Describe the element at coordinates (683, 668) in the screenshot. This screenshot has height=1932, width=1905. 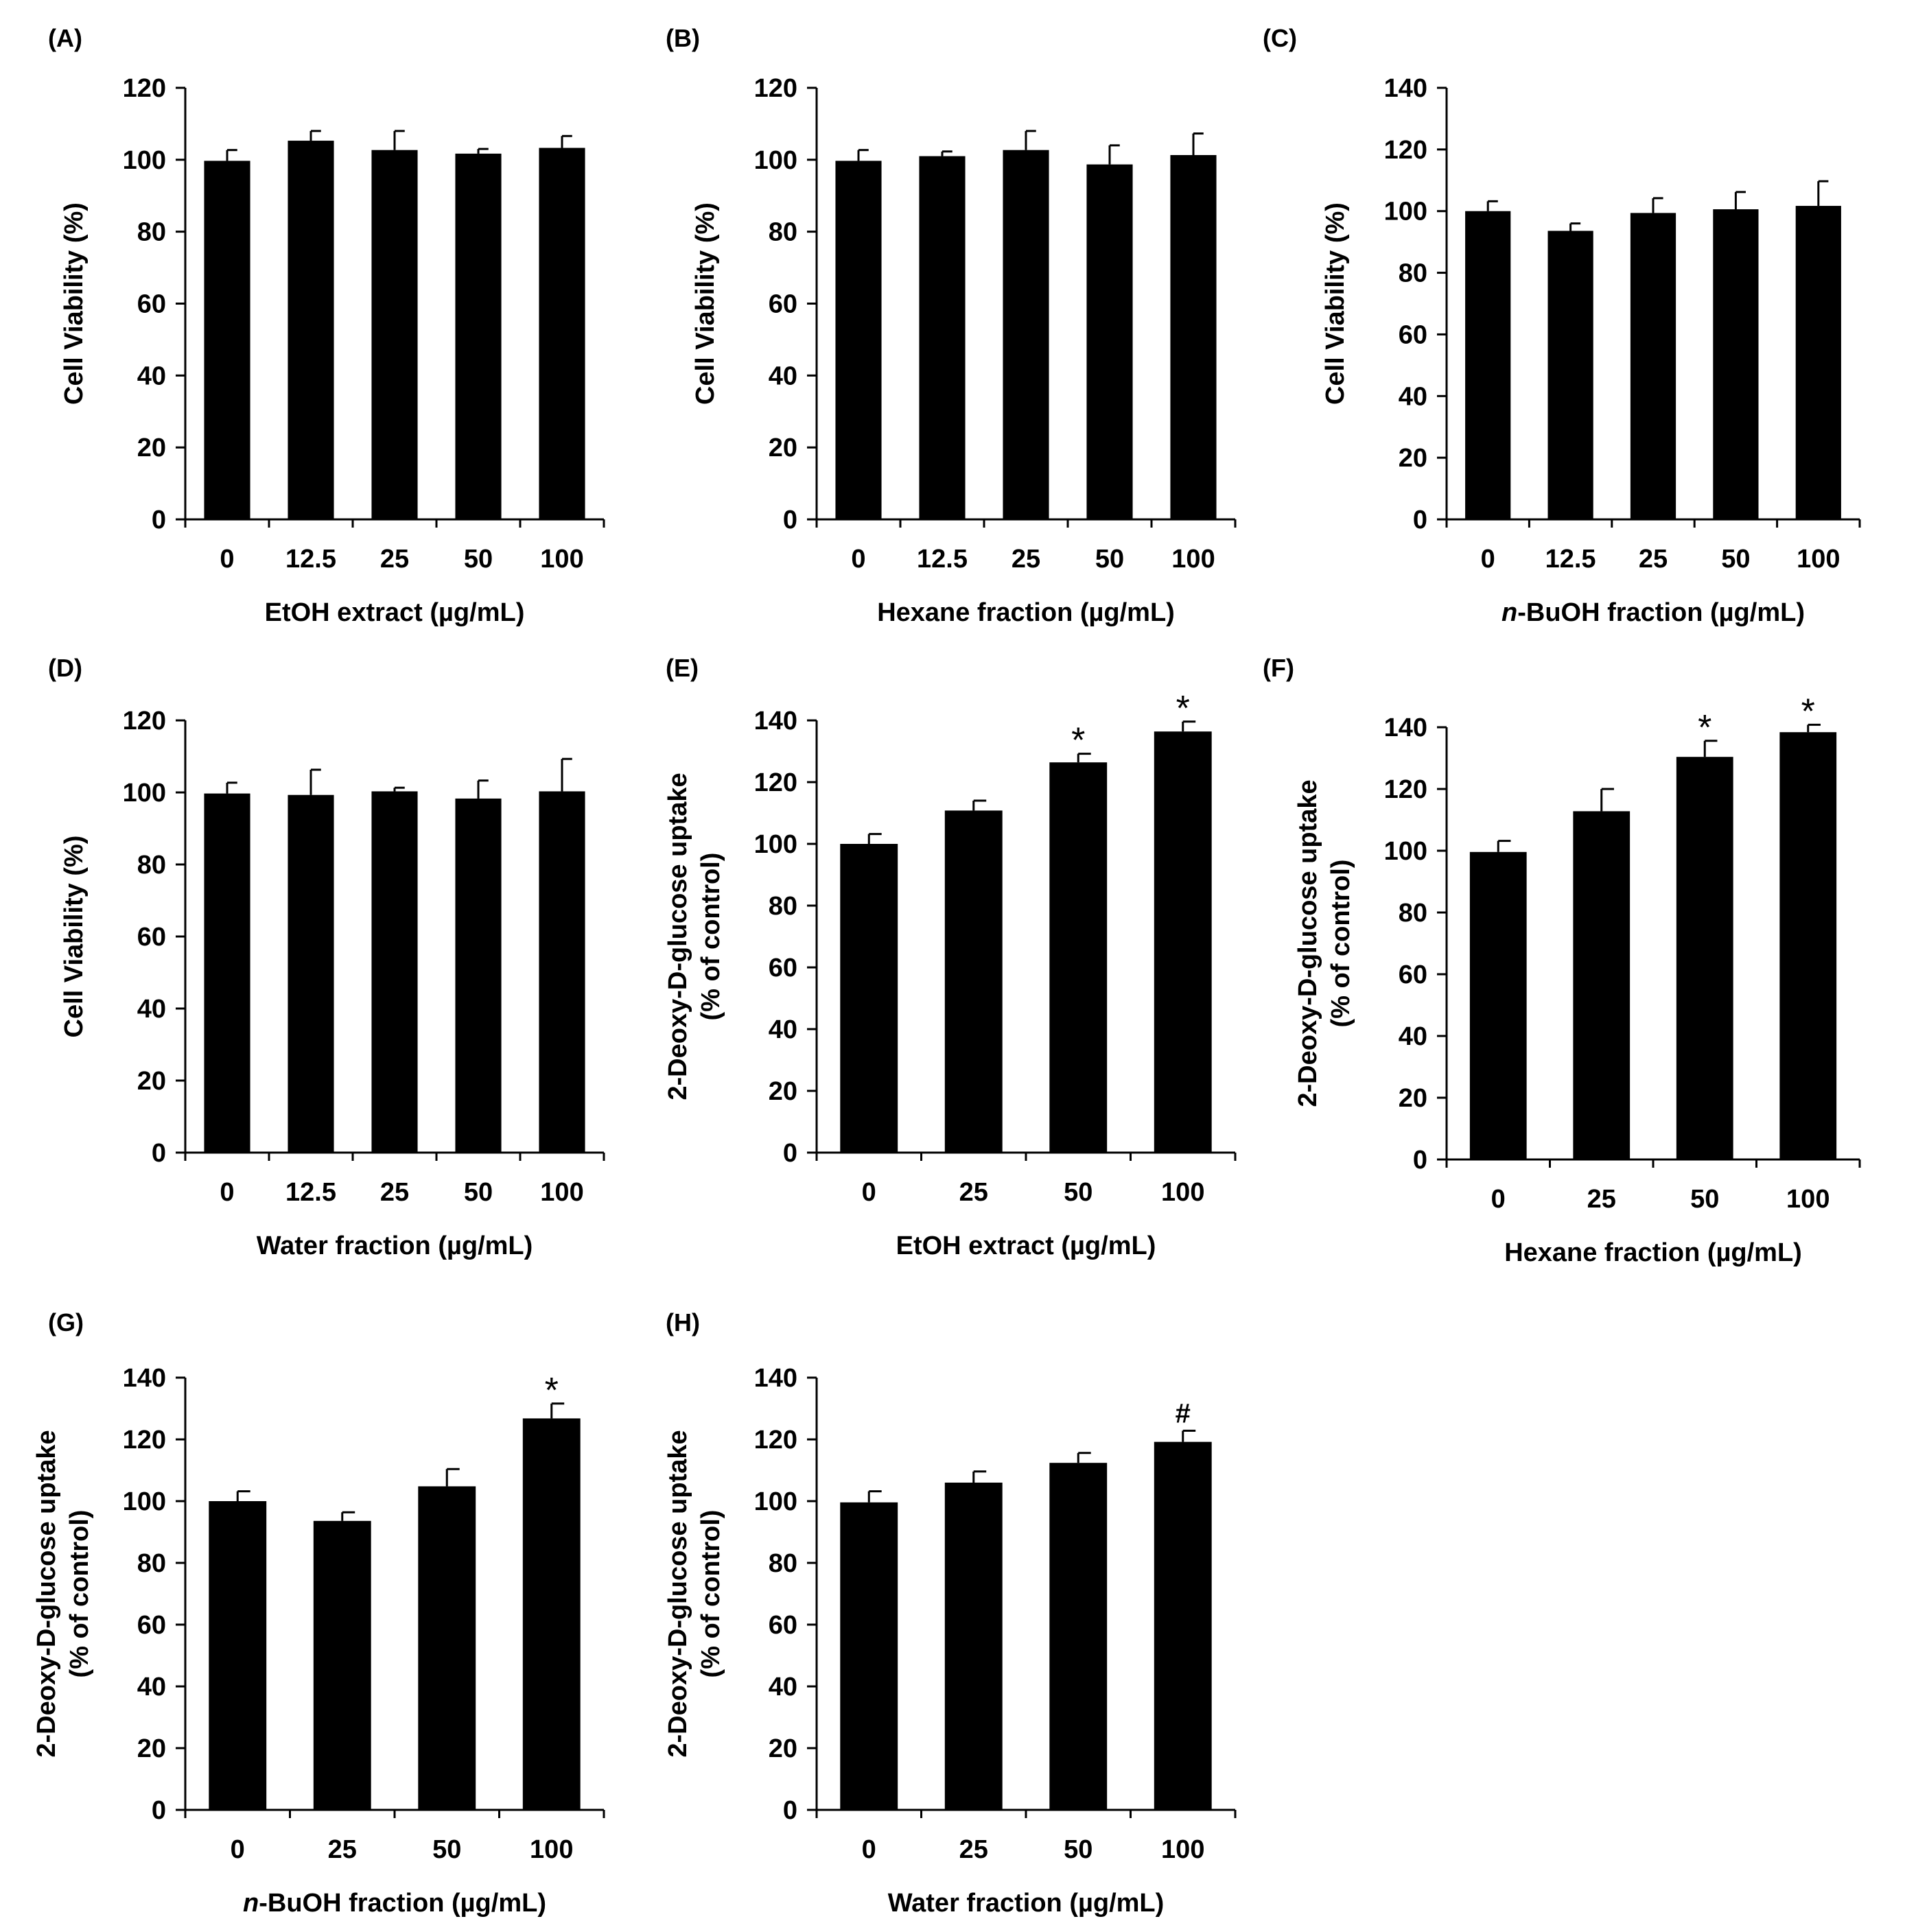
I see `panel-label: (E)` at that location.